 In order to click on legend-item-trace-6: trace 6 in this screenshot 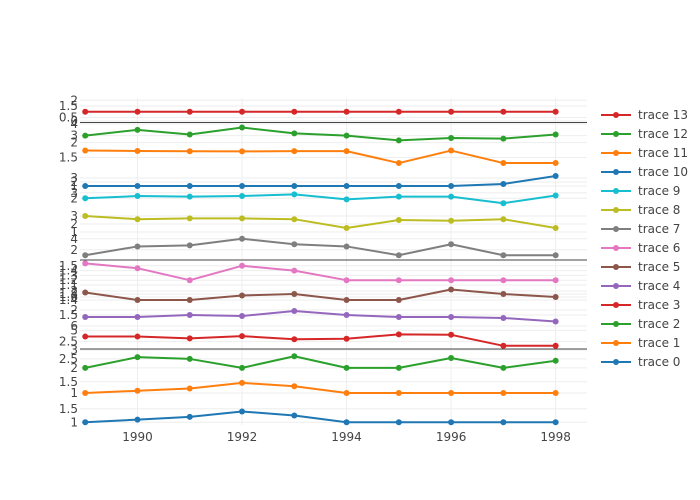, I will do `click(640, 248)`.